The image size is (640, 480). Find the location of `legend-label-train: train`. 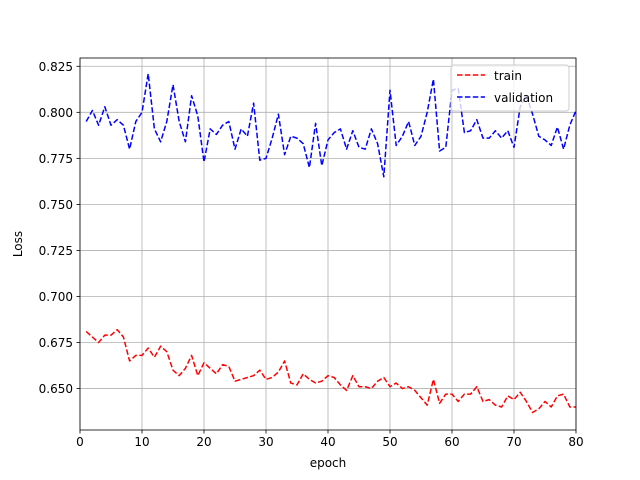

legend-label-train: train is located at coordinates (508, 76).